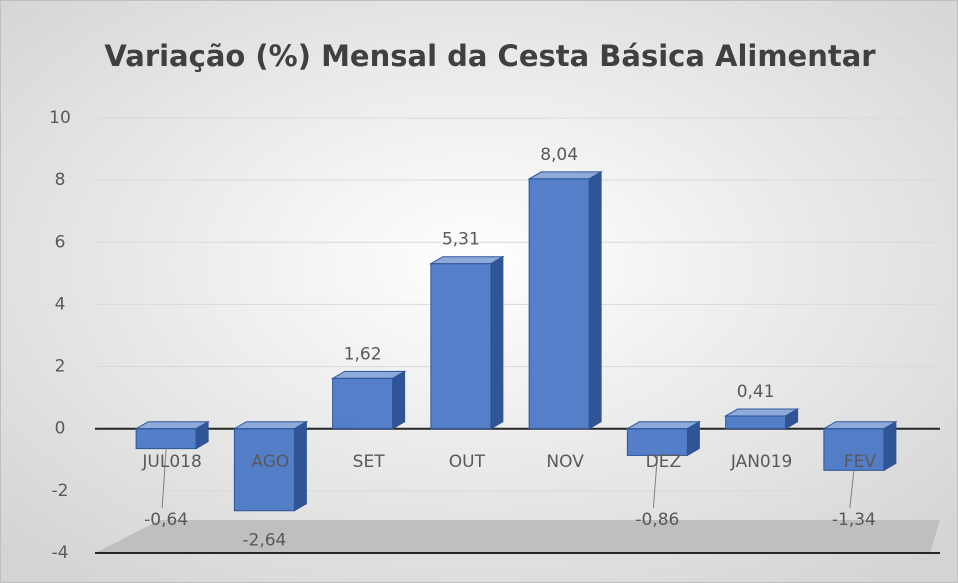  Describe the element at coordinates (369, 462) in the screenshot. I see `x-tick-label: SET` at that location.